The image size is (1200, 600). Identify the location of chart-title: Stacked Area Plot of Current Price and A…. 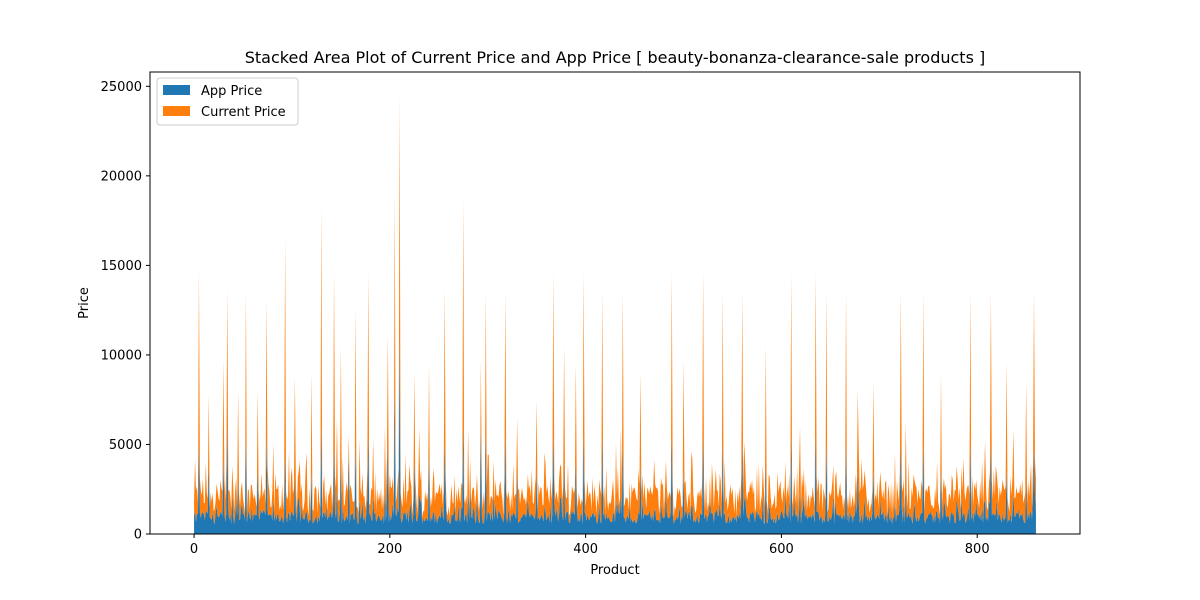
(615, 57).